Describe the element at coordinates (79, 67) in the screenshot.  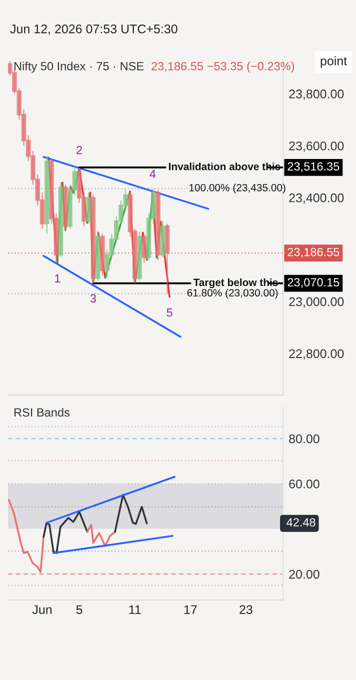
I see `chart-title: Nifty 50 Index · 75 · NSE` at that location.